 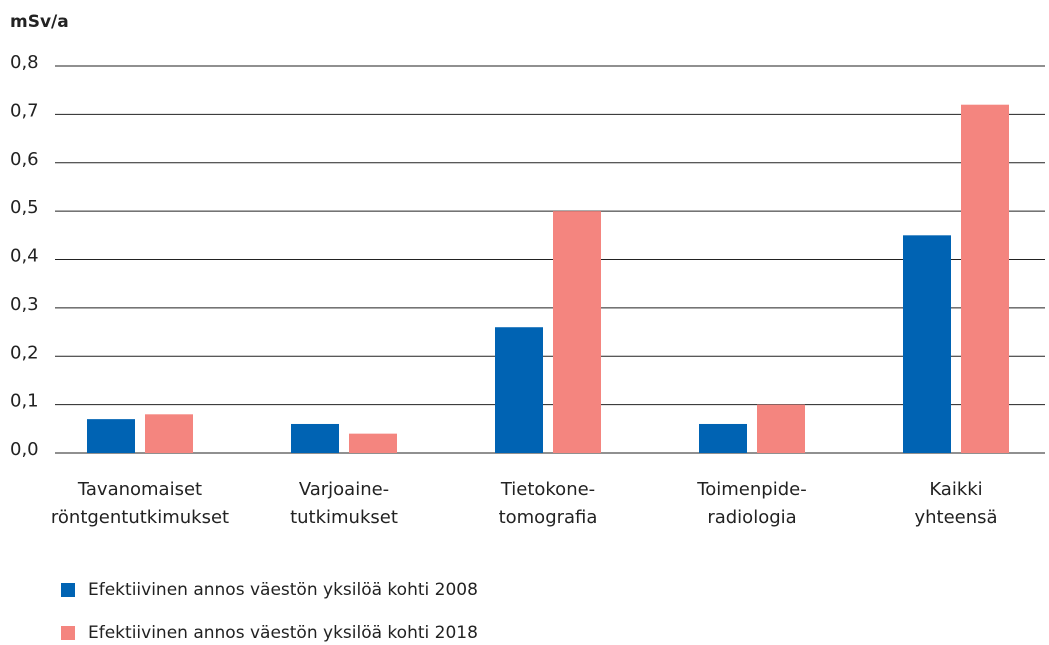 I want to click on x-tick-label: Varjoaine- tutkimukset, so click(x=344, y=503).